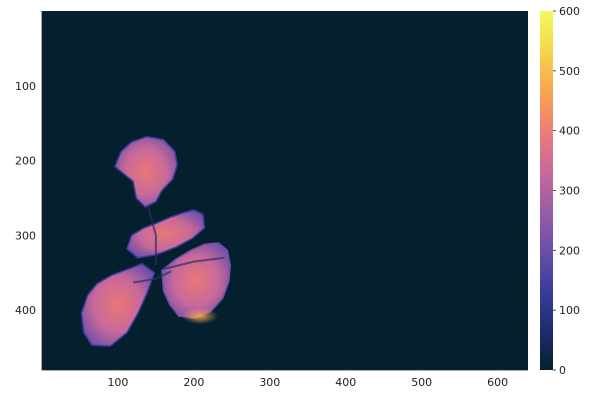 This screenshot has width=600, height=400. What do you see at coordinates (199, 316) in the screenshot?
I see `hot-spot` at bounding box center [199, 316].